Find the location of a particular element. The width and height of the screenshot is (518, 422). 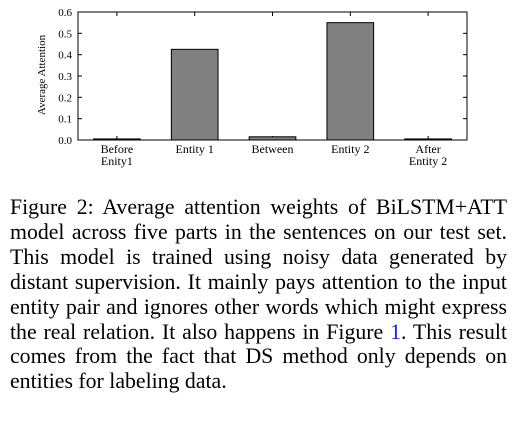

y-tick-label: 0.6 is located at coordinates (65, 13).